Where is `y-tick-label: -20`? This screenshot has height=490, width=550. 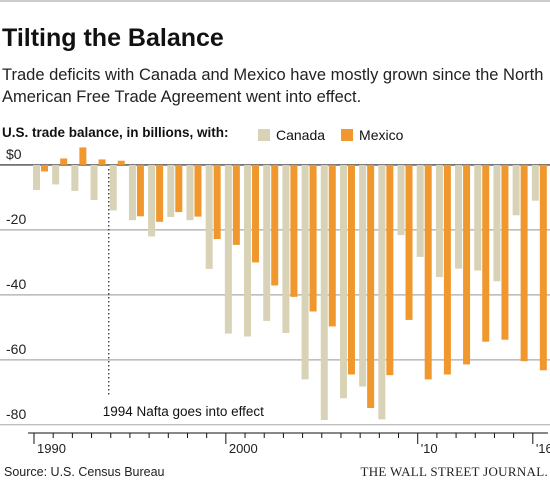 y-tick-label: -20 is located at coordinates (16, 219).